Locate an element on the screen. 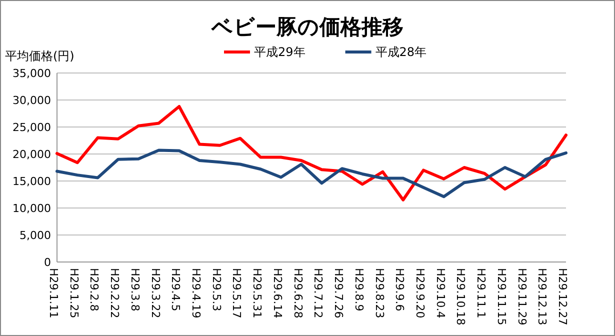  x-tick-label: H29.9.20 is located at coordinates (419, 293).